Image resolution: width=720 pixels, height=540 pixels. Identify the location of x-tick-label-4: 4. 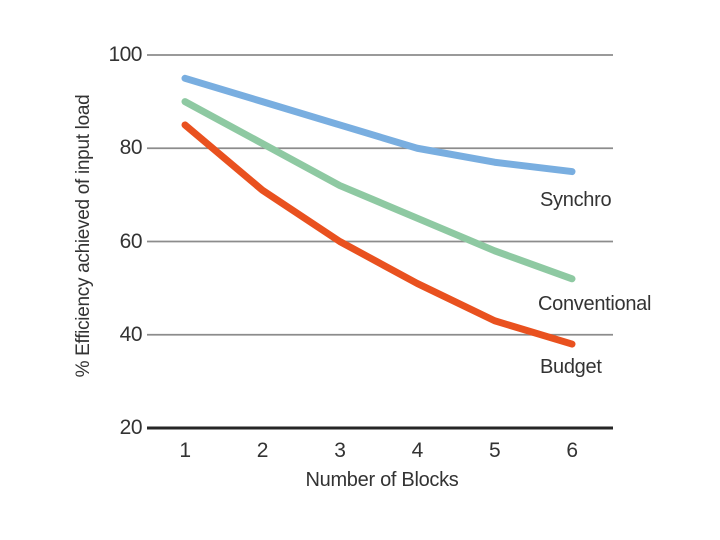
(417, 450).